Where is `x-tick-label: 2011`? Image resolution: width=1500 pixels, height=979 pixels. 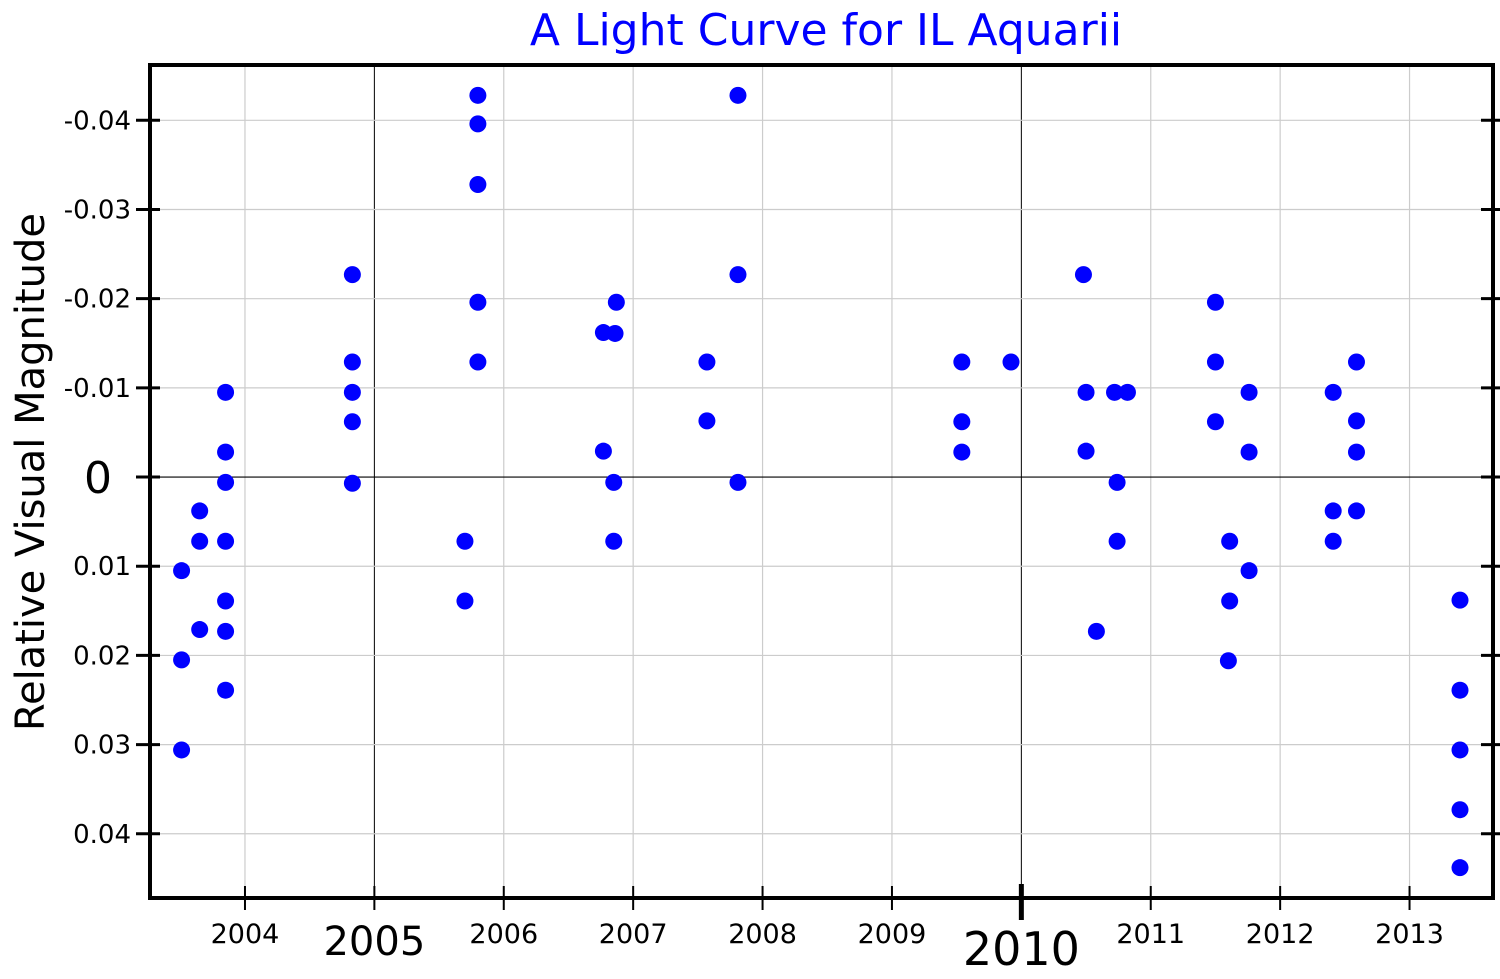 x-tick-label: 2011 is located at coordinates (1150, 934).